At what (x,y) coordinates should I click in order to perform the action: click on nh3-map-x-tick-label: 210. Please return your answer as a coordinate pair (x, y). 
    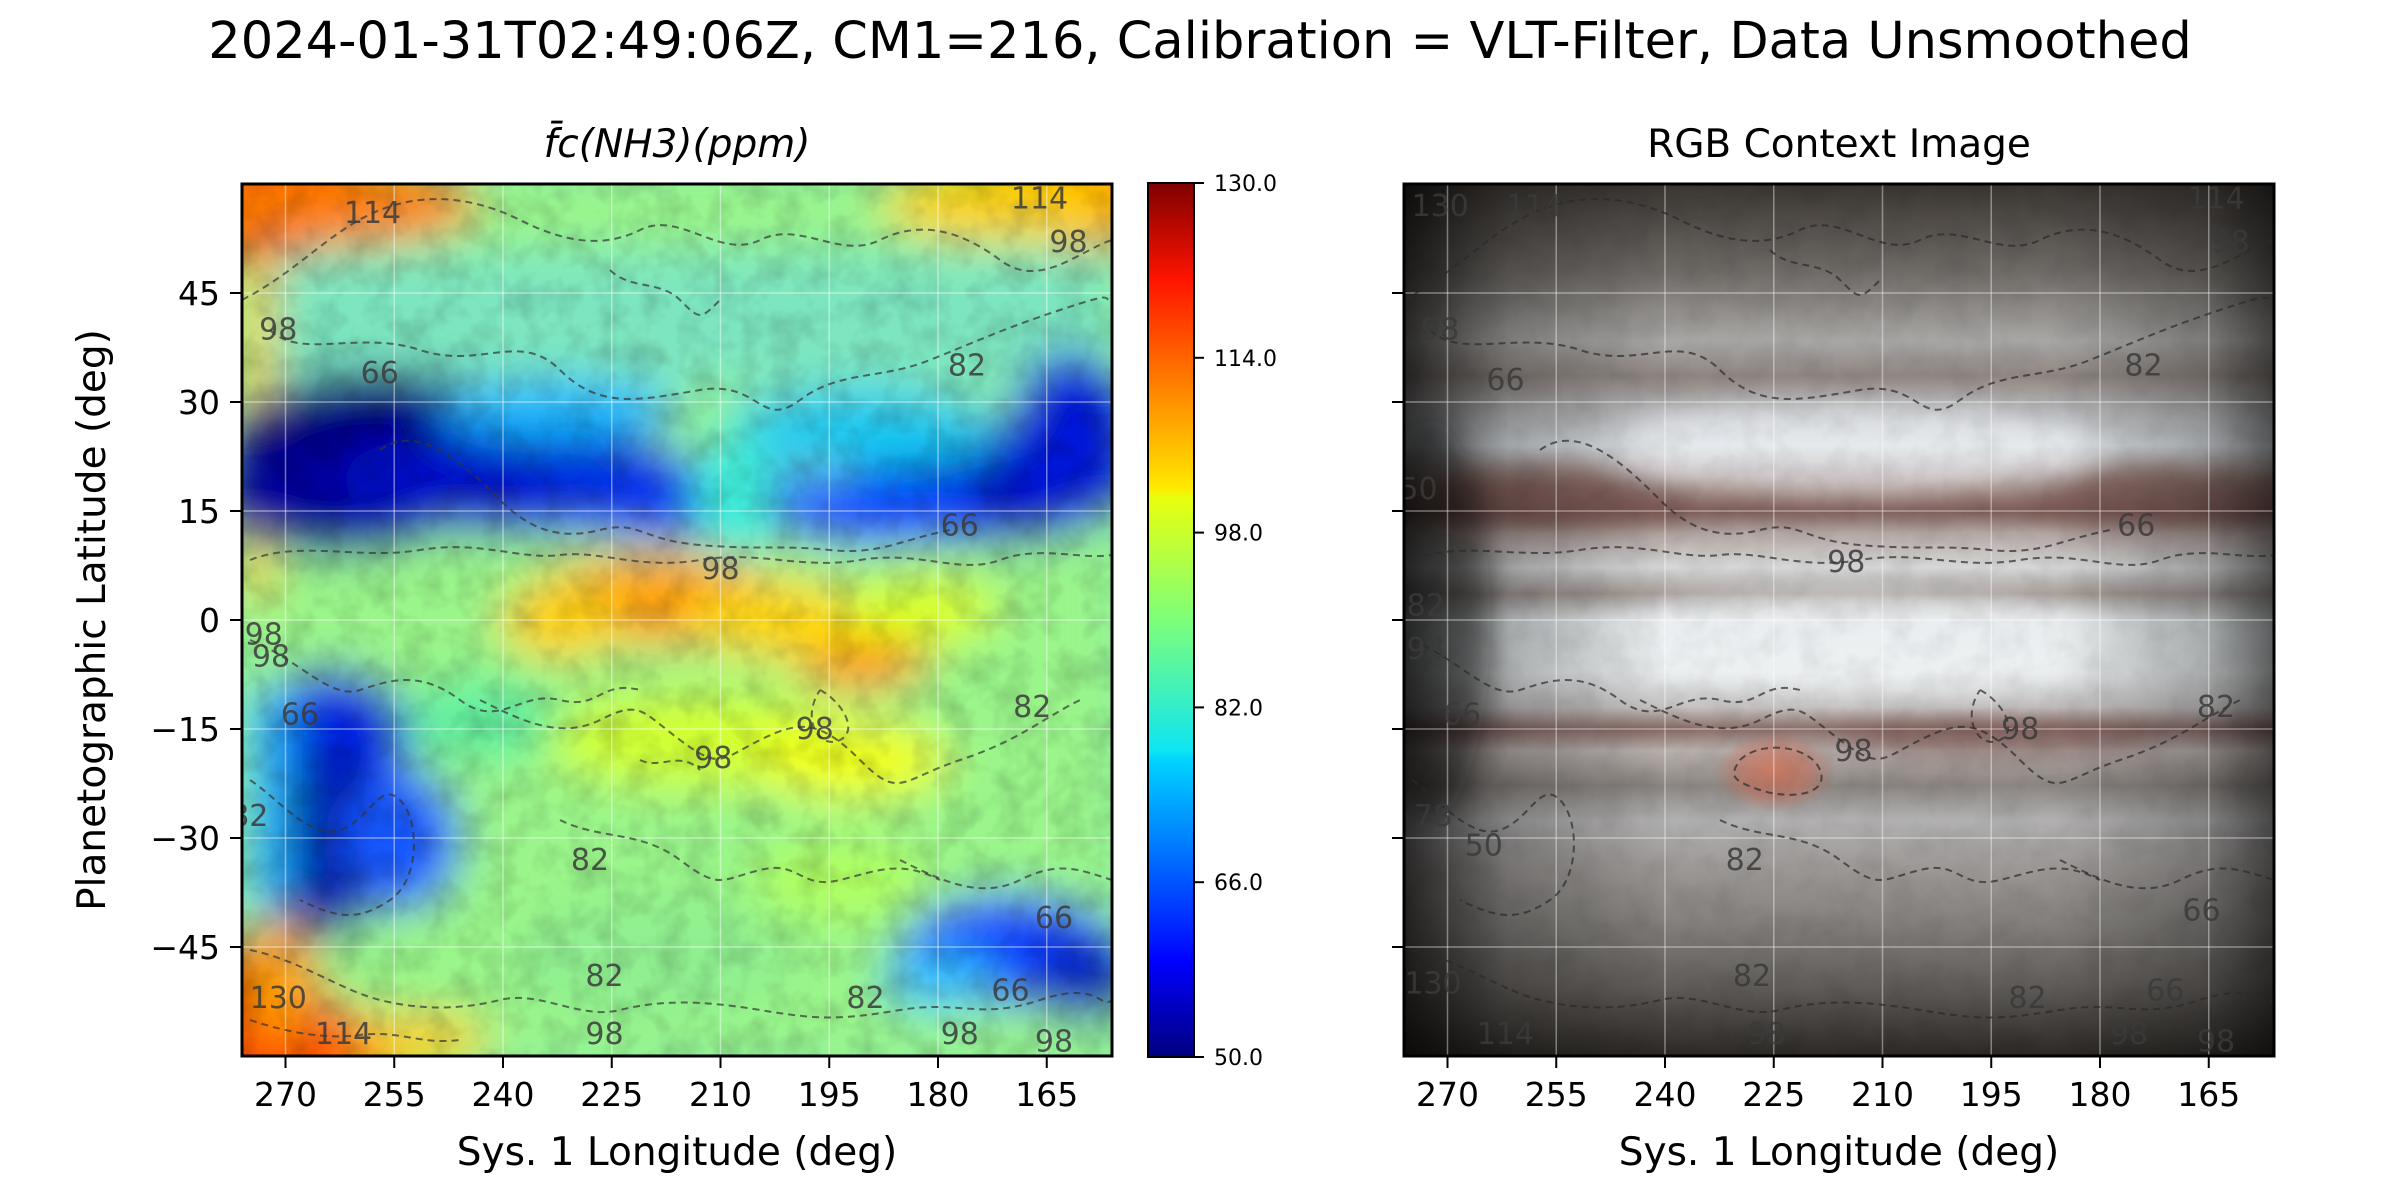
    Looking at the image, I should click on (720, 1094).